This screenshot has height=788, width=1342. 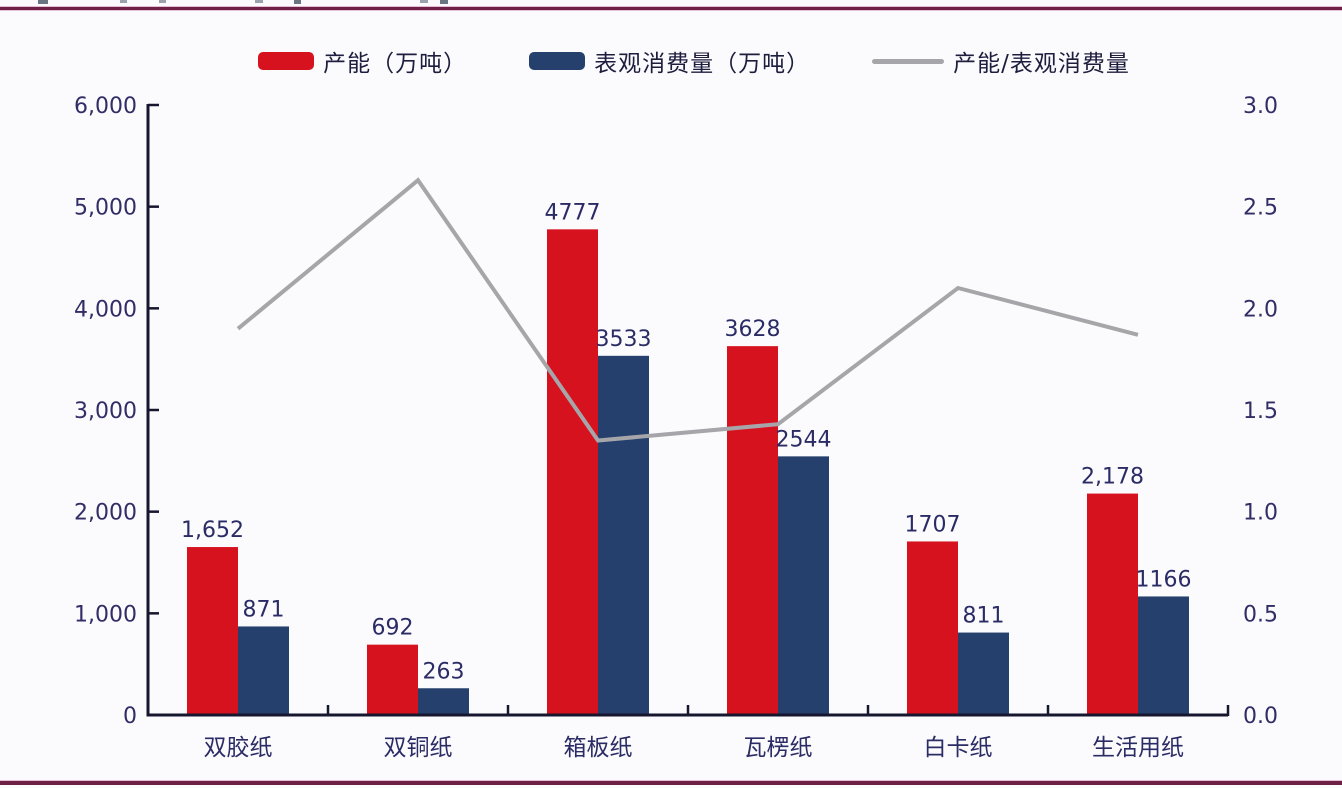 What do you see at coordinates (130, 716) in the screenshot?
I see `left-axis-tick-label: 0` at bounding box center [130, 716].